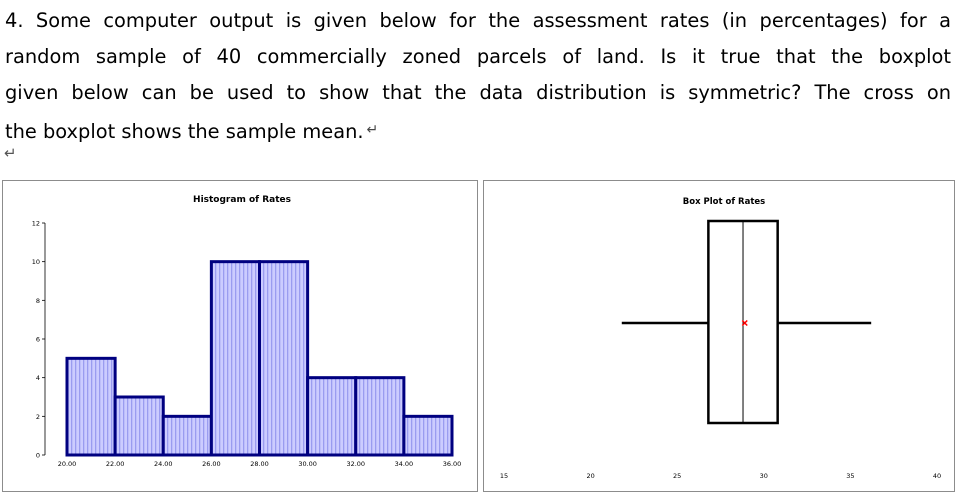 The height and width of the screenshot is (492, 956). Describe the element at coordinates (850, 476) in the screenshot. I see `x-tick-label: 35` at that location.